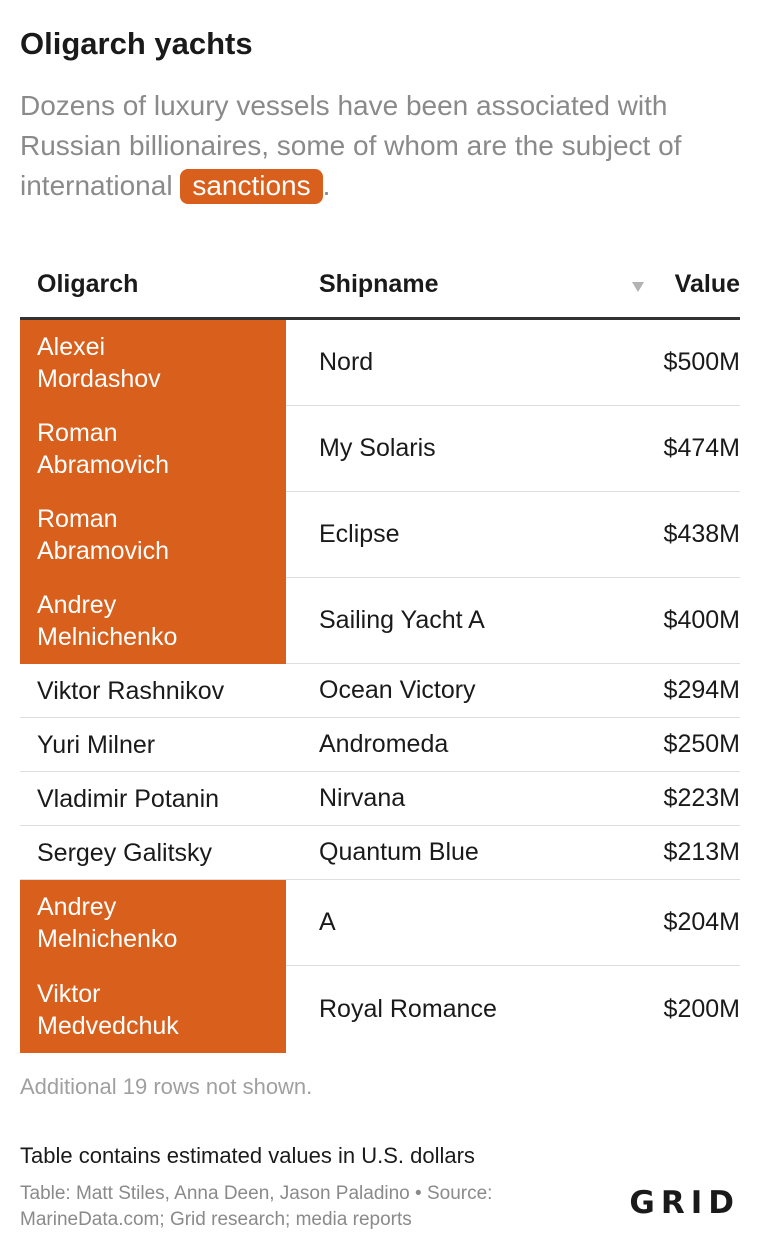  I want to click on oligarch-cell: Viktor Medvedchuk, so click(153, 1009).